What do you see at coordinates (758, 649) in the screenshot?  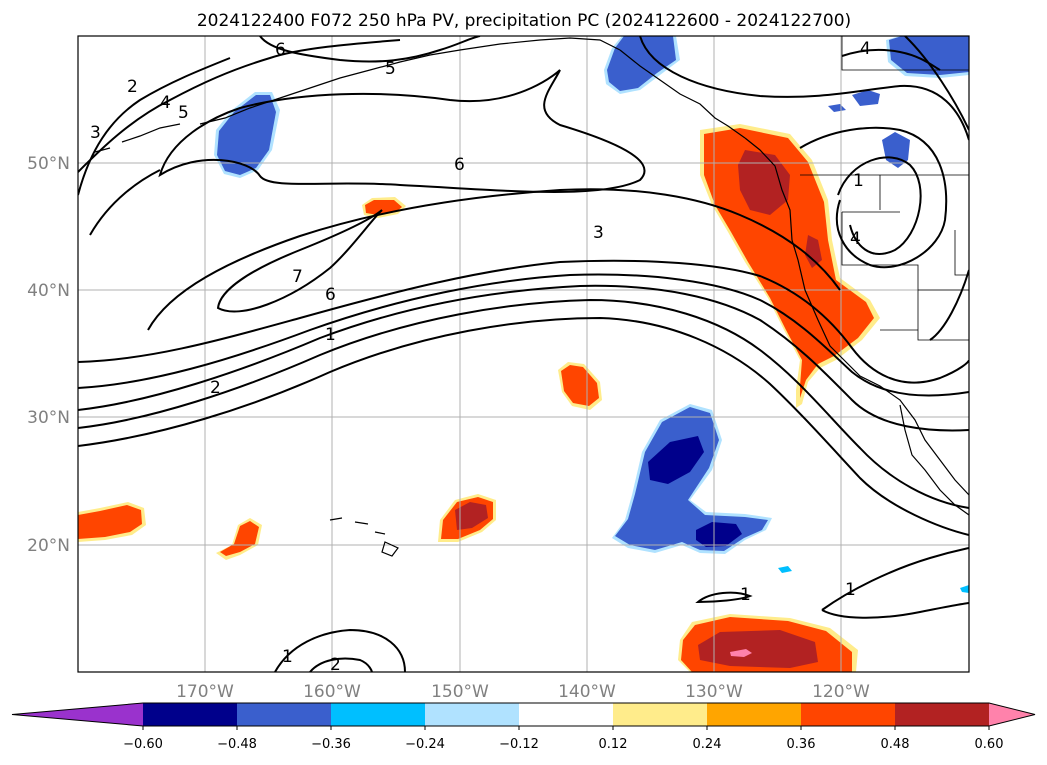 I see `precip-area-south-max` at bounding box center [758, 649].